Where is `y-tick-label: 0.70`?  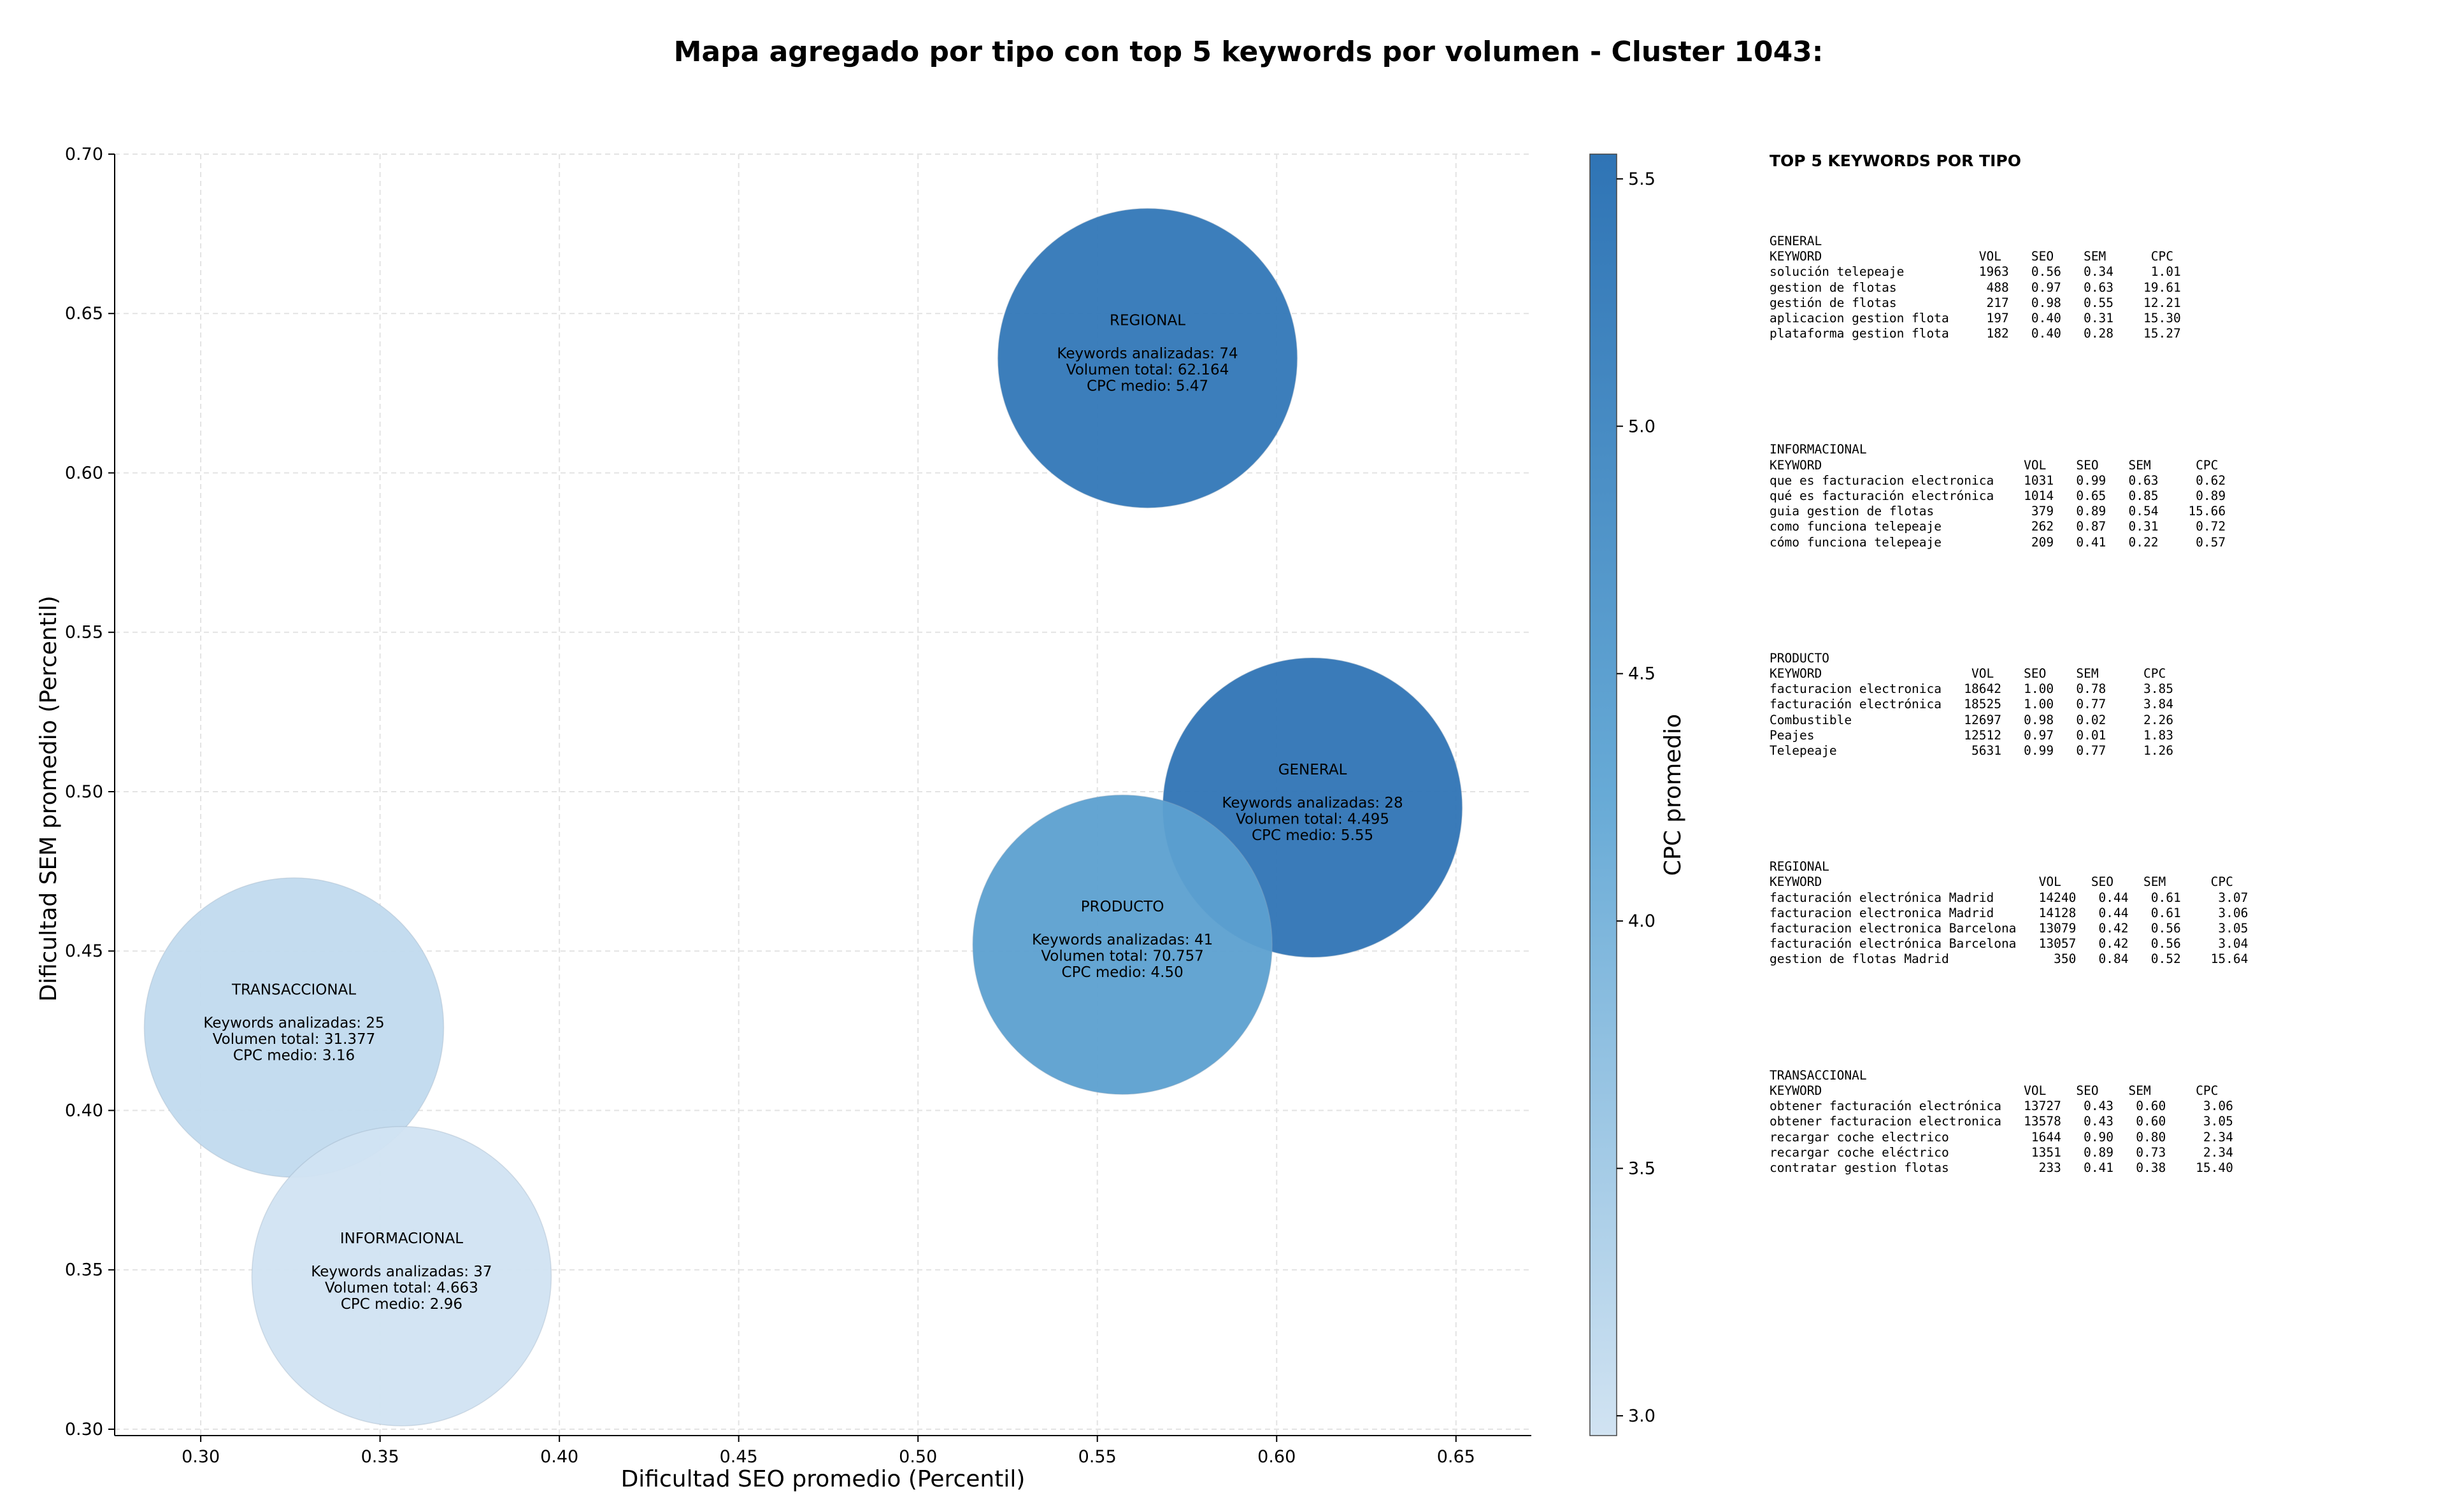 y-tick-label: 0.70 is located at coordinates (84, 154).